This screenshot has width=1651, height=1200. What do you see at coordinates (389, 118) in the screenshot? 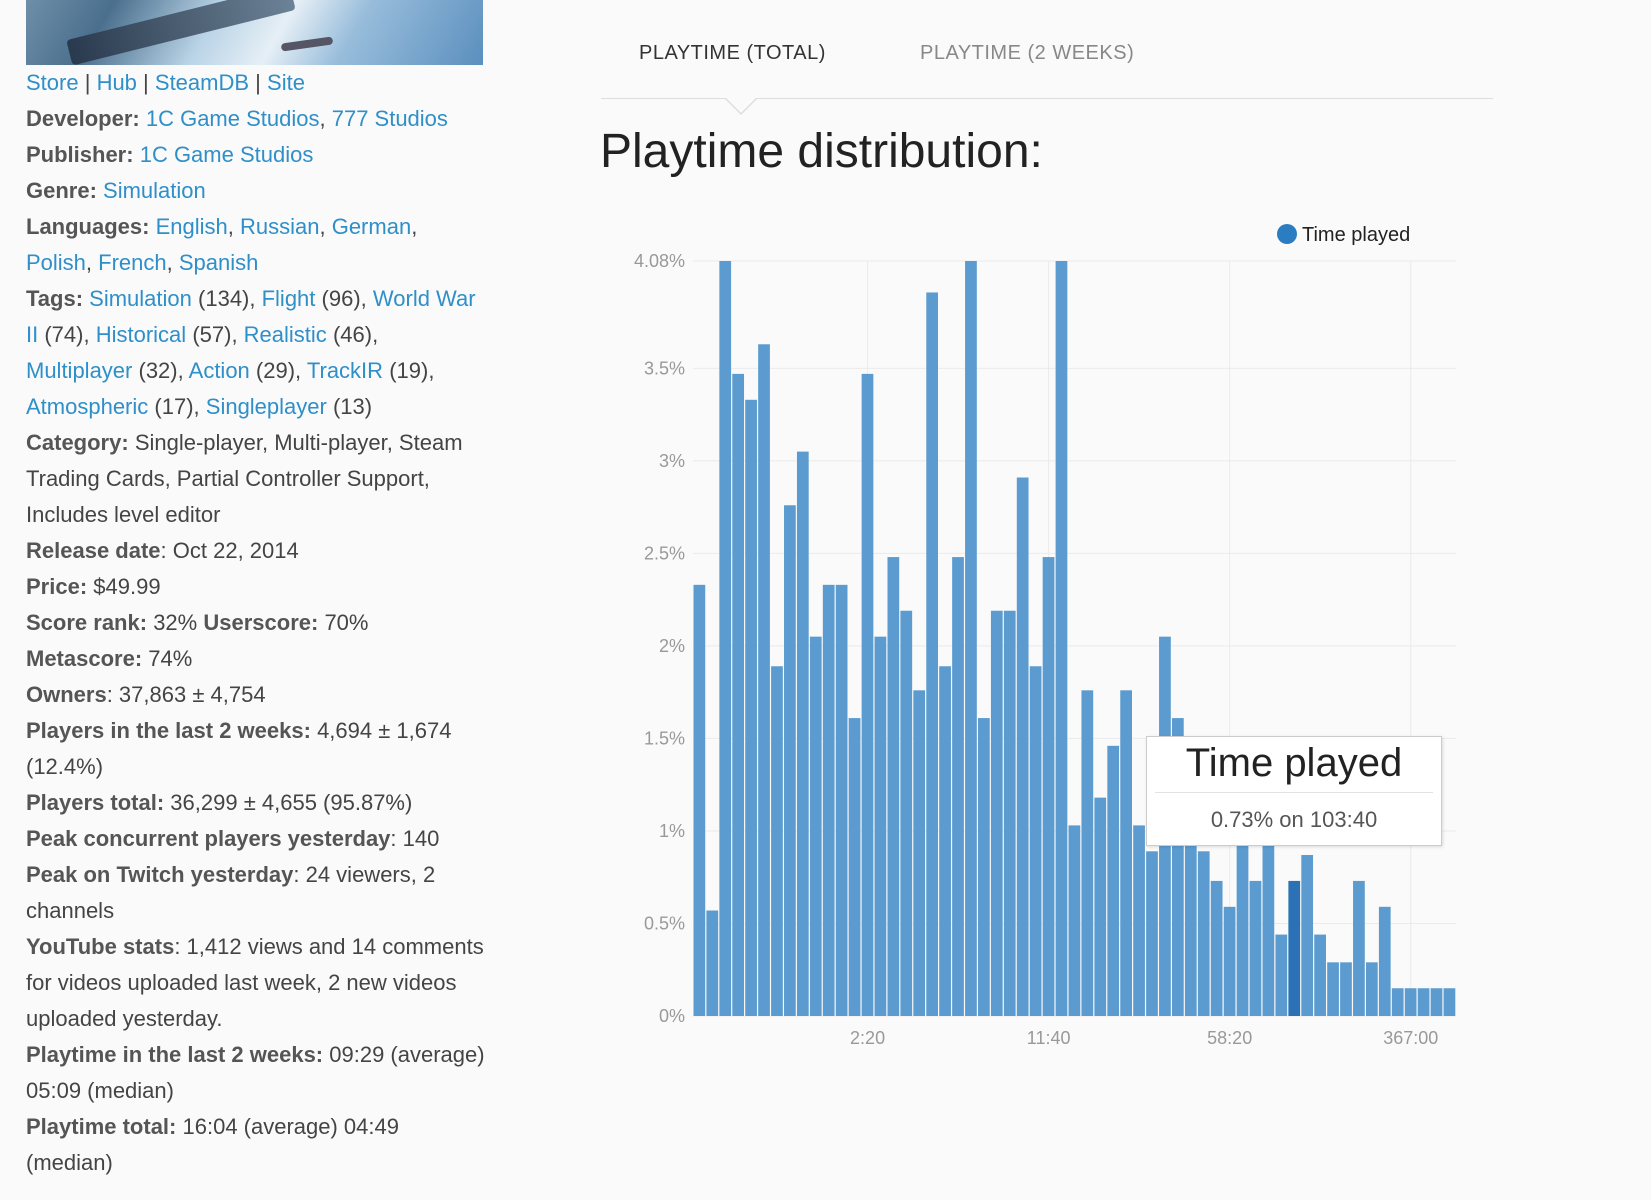
I see `developer-link: 777 Studios` at bounding box center [389, 118].